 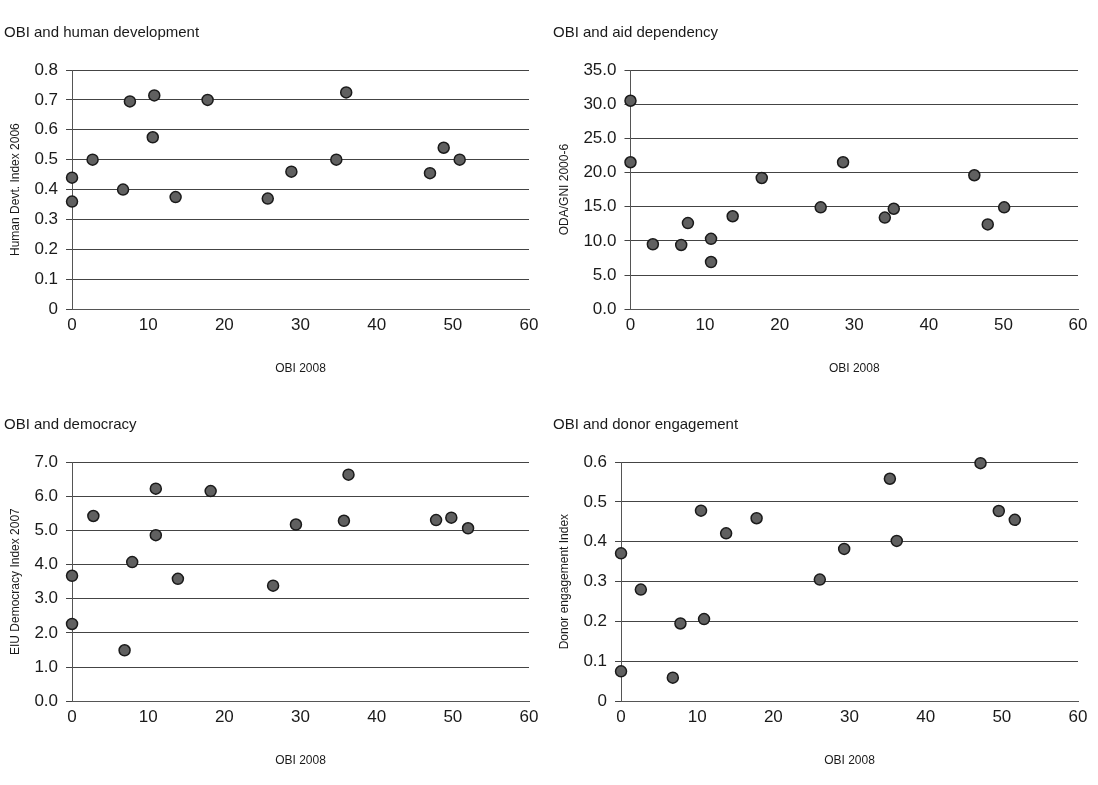 What do you see at coordinates (604, 308) in the screenshot?
I see `y-tick-label: 0.0` at bounding box center [604, 308].